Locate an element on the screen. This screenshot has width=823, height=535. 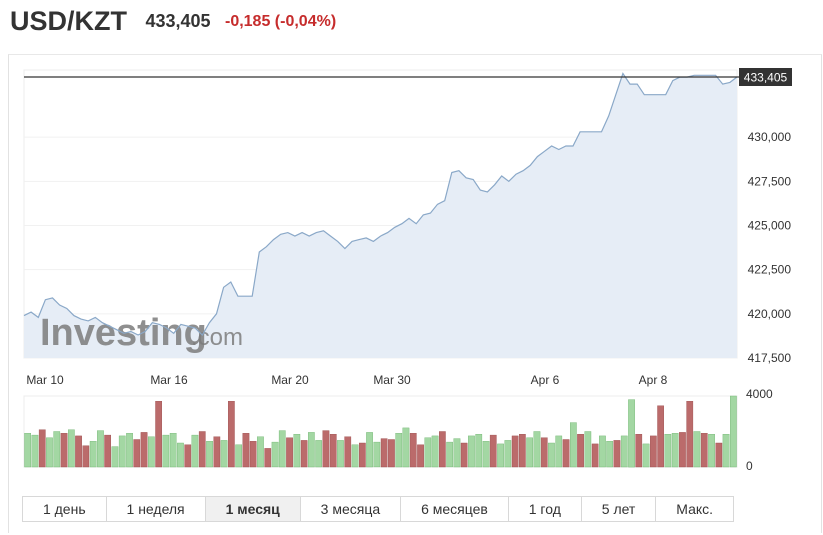
price-tick-label: 425,000 is located at coordinates (770, 225).